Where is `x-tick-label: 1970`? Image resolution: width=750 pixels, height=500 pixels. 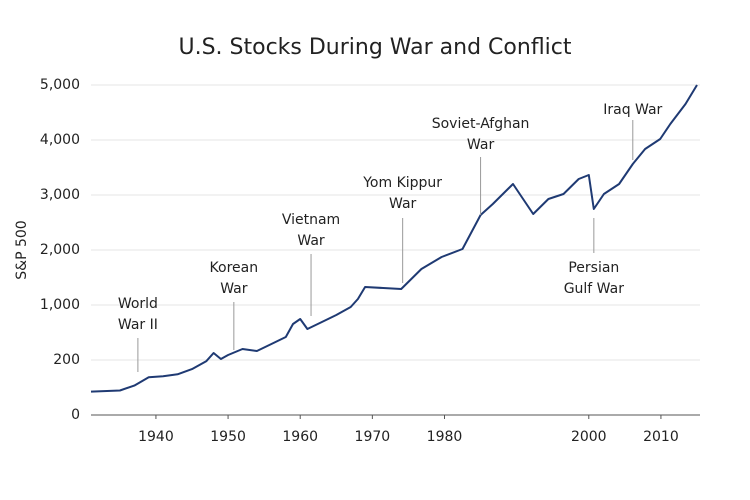 x-tick-label: 1970 is located at coordinates (373, 437).